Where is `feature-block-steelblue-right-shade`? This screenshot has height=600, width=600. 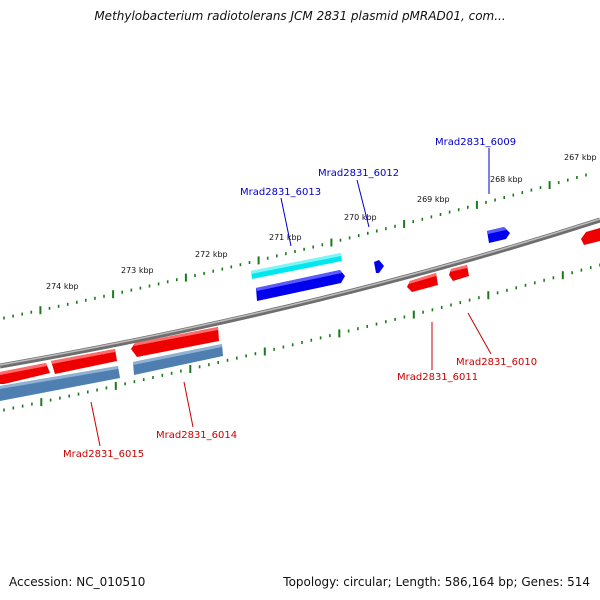 feature-block-steelblue-right-shade is located at coordinates (177, 354).